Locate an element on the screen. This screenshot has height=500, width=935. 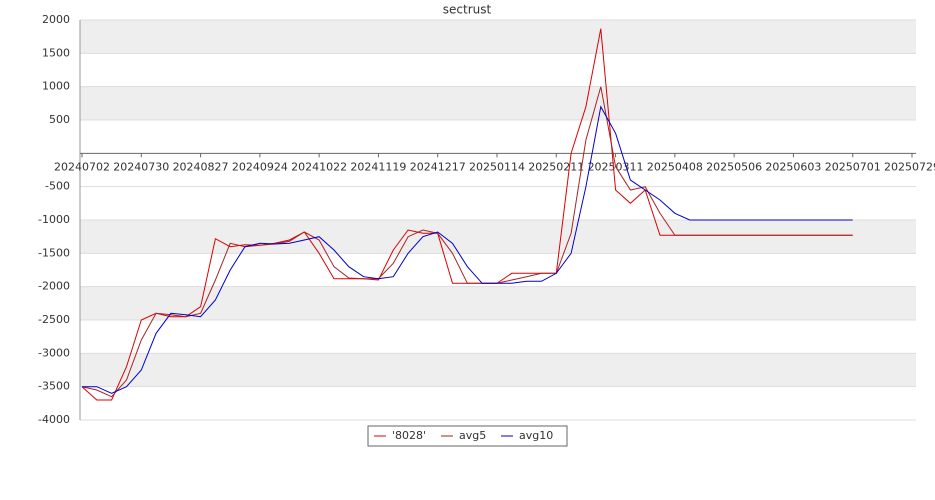
legend-label: '8028' is located at coordinates (409, 435).